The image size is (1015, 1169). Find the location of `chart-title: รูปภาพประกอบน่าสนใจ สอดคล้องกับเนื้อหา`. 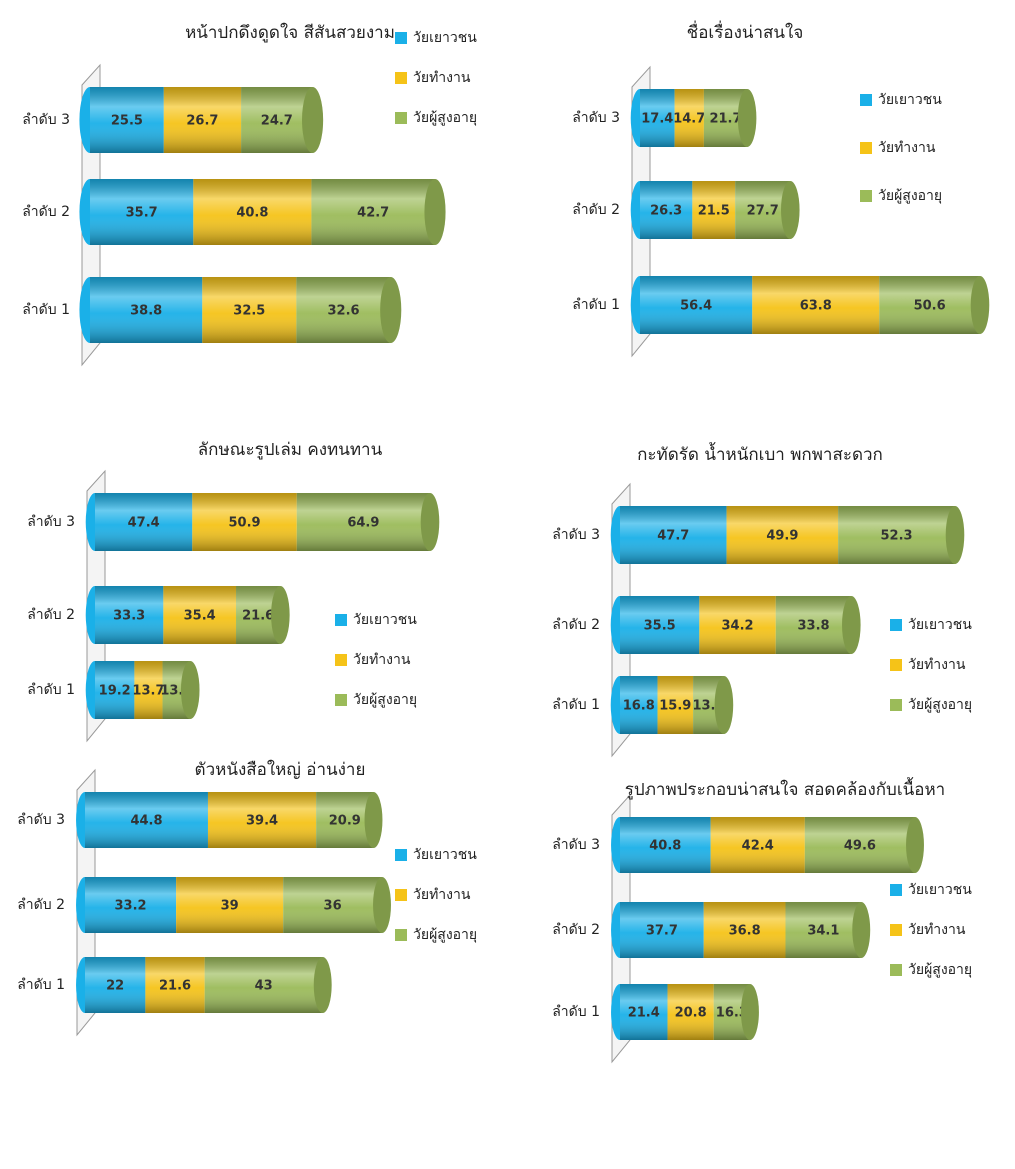

chart-title: รูปภาพประกอบน่าสนใจ สอดคล้องกับเนื้อหา is located at coordinates (785, 788).